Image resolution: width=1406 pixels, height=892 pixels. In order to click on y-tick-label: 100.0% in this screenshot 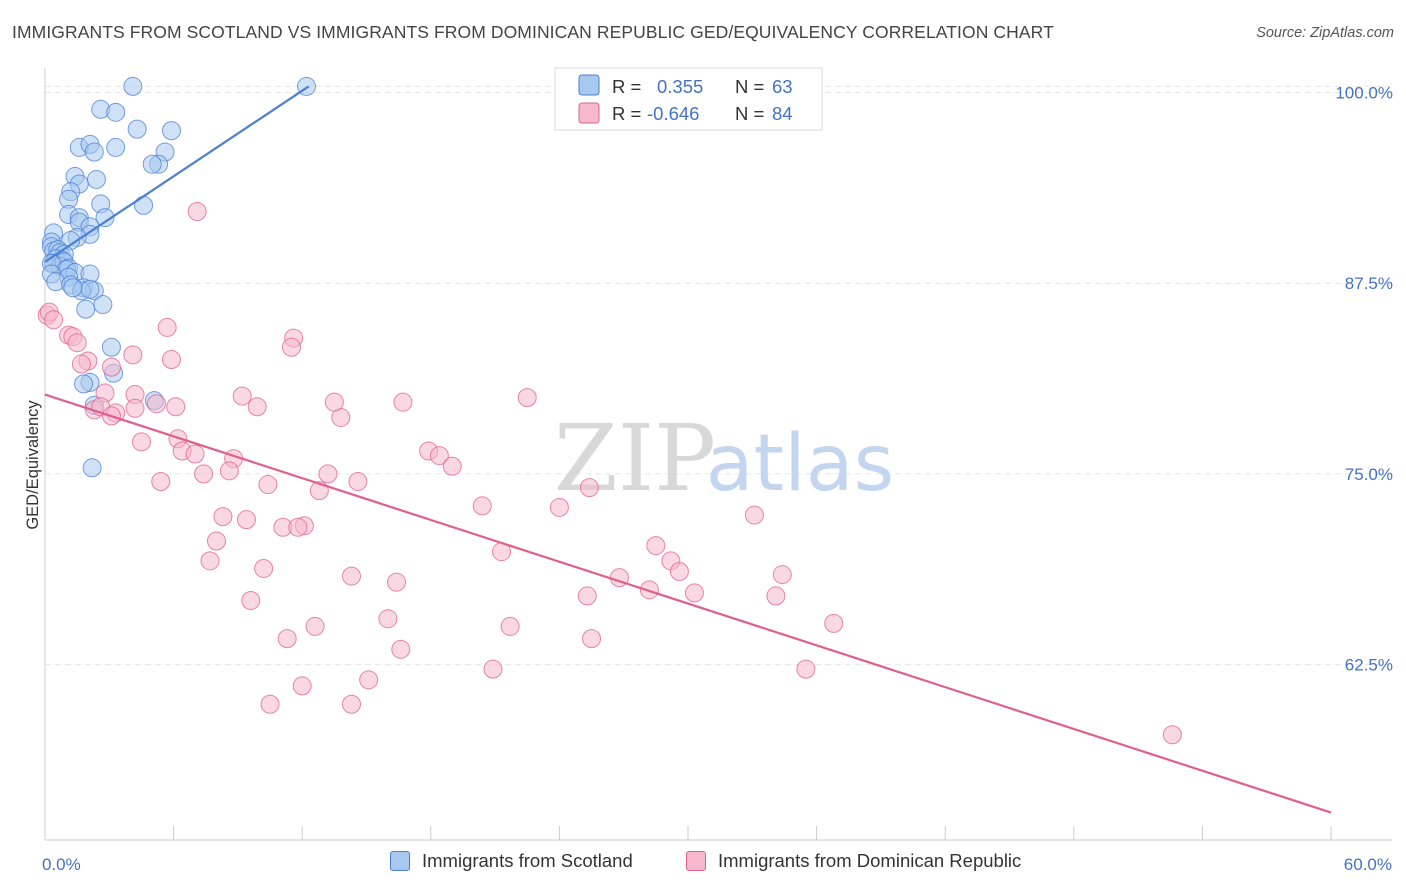, I will do `click(1364, 93)`.